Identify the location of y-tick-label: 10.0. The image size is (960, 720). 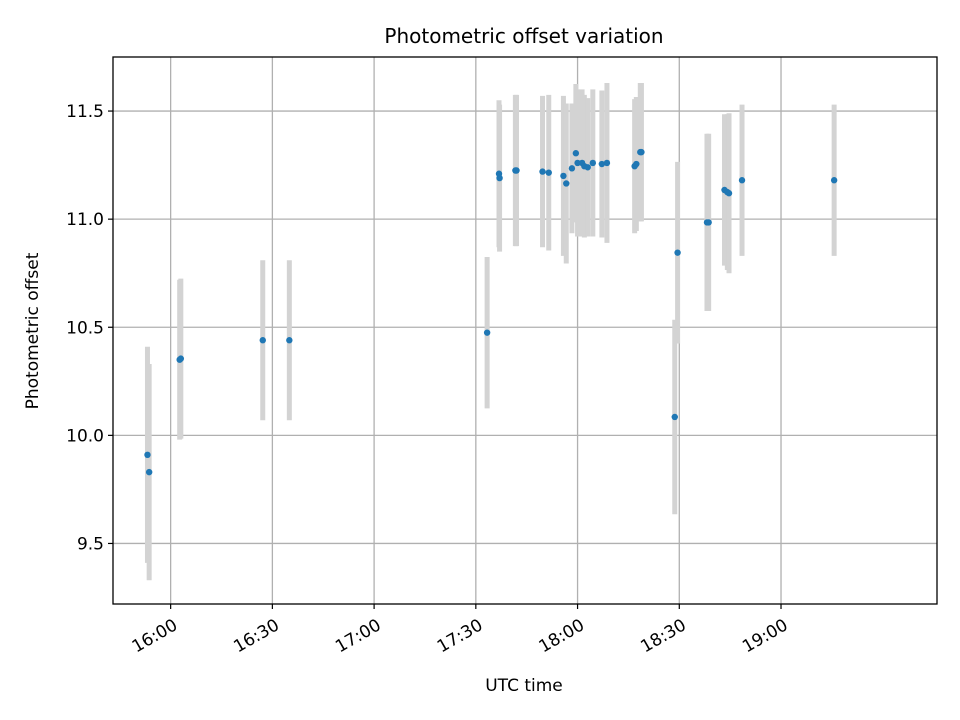
(85, 436).